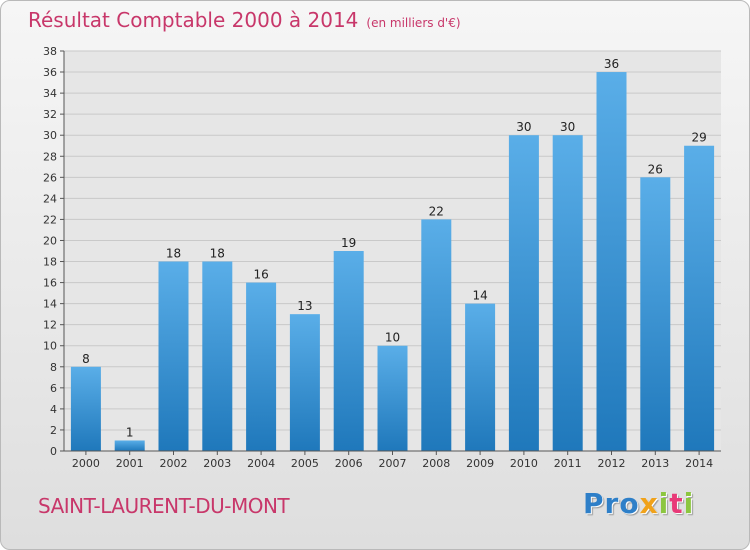 This screenshot has width=750, height=550. I want to click on proxiti-logo: Proxiti, so click(638, 503).